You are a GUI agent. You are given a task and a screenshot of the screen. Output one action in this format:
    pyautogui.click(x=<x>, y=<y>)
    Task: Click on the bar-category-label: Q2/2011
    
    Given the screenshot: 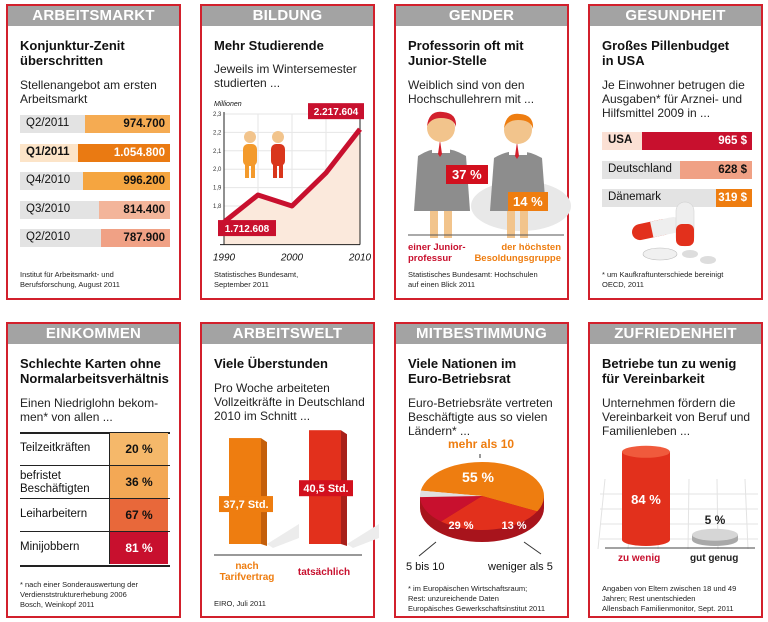 What is the action you would take?
    pyautogui.click(x=48, y=123)
    